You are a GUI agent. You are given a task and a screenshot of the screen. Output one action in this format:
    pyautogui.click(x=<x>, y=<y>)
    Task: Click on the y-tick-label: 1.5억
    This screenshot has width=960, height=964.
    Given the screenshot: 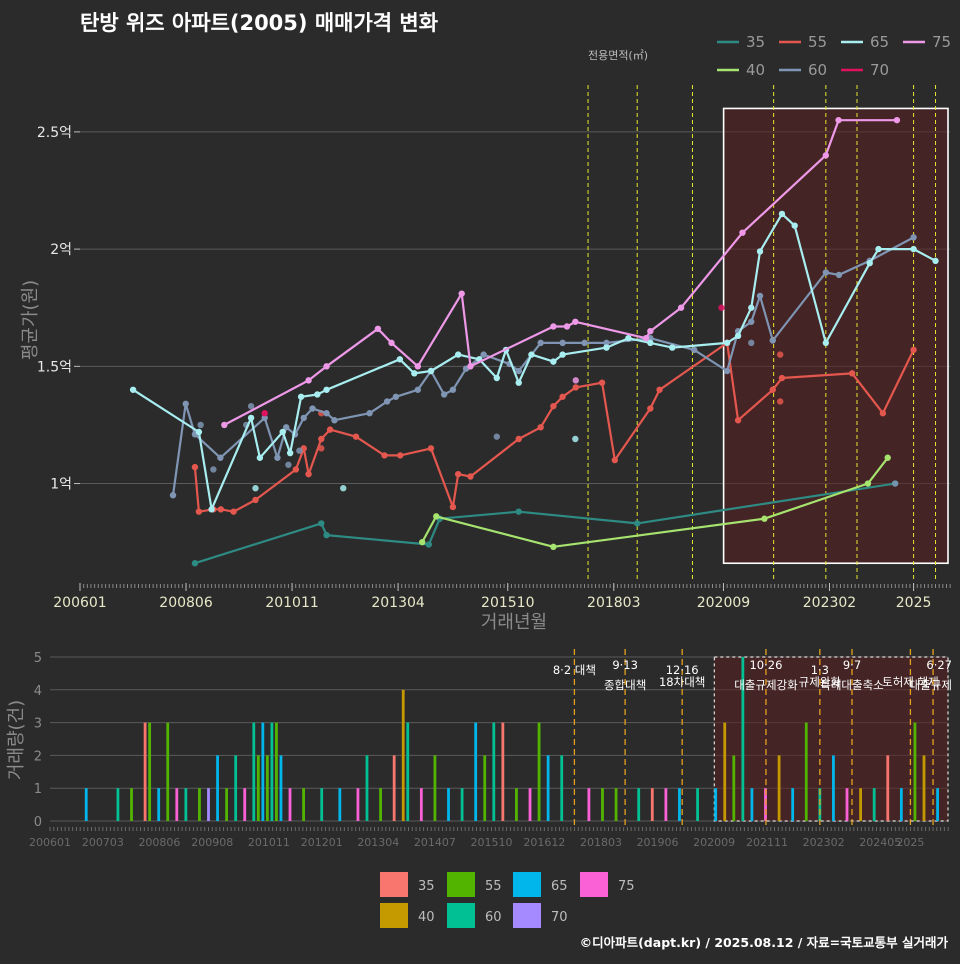 What is the action you would take?
    pyautogui.click(x=54, y=367)
    